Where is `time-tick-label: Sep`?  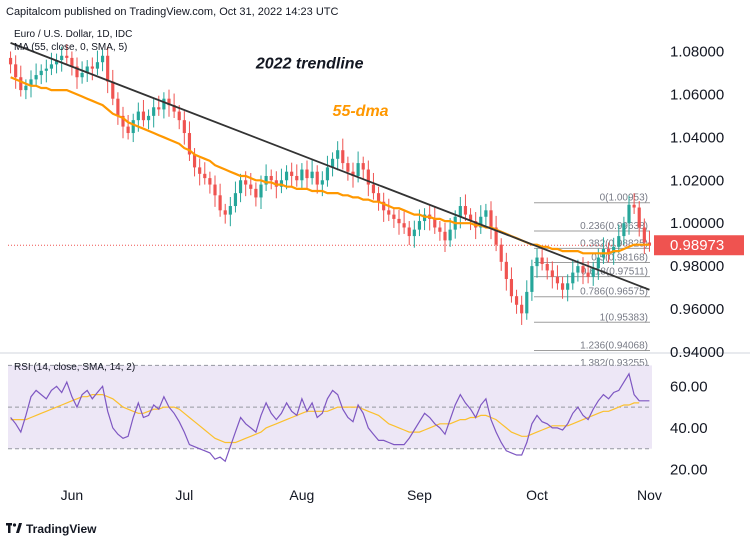 time-tick-label: Sep is located at coordinates (419, 495).